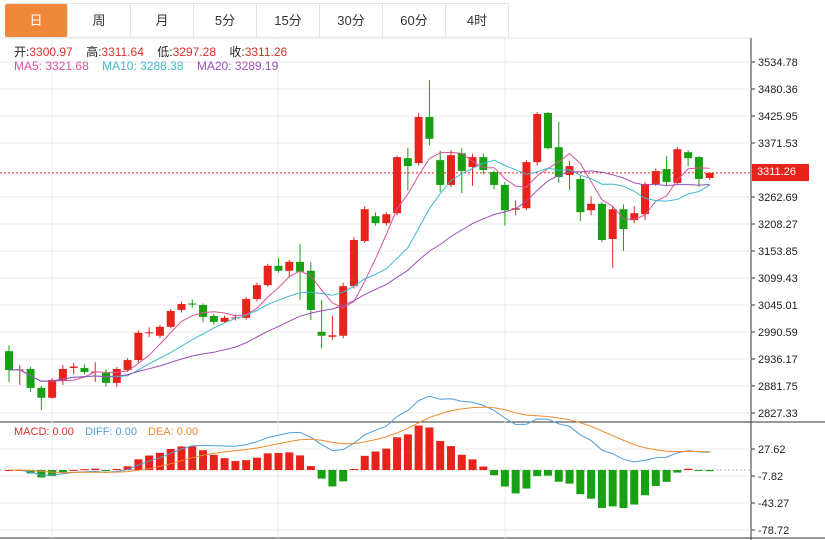 This screenshot has width=825, height=540. Describe the element at coordinates (155, 51) in the screenshot. I see `ohlc-readout: 开:3300.97 高:3311.64 低:3297.28 收:3311.26` at that location.